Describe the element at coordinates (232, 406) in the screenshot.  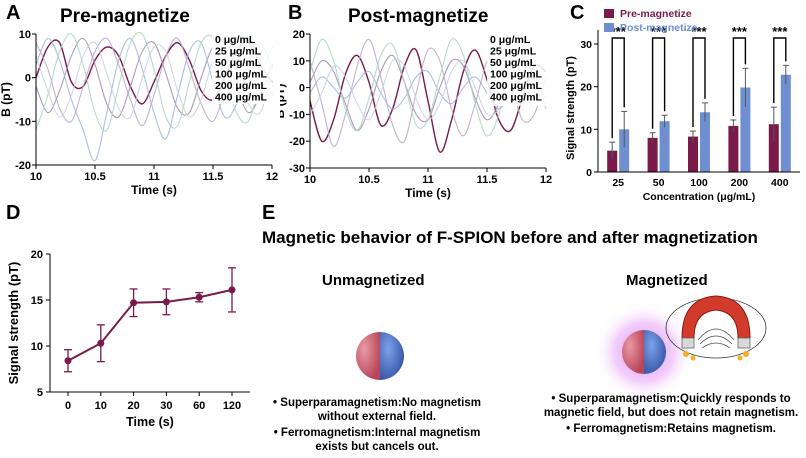
I see `x-tick-label: 120` at that location.